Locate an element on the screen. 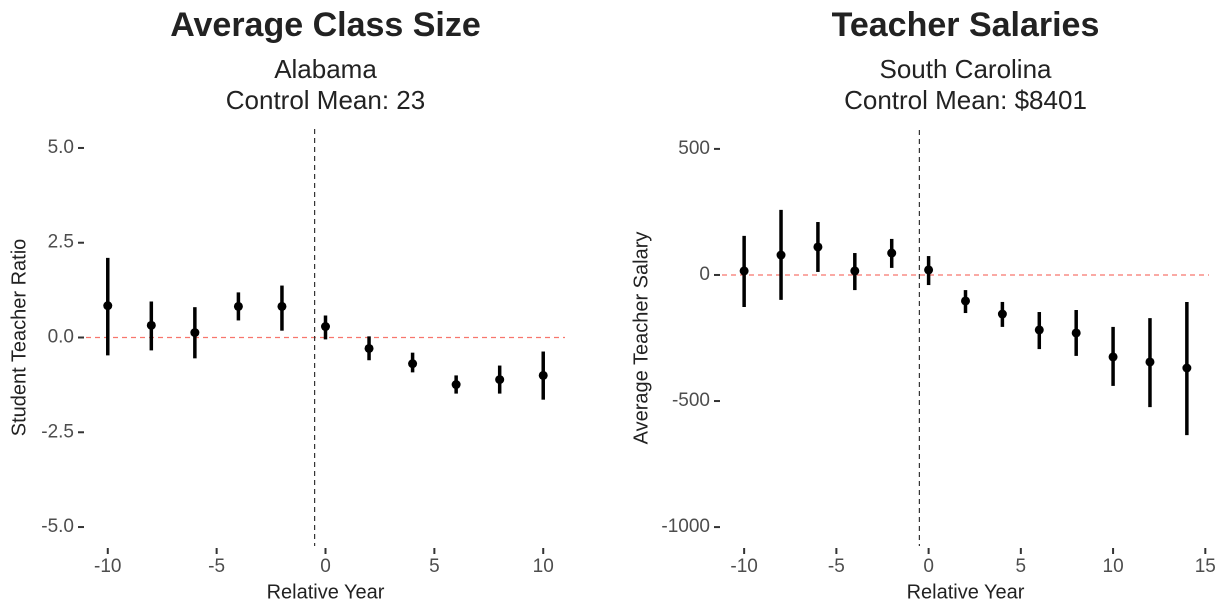 This screenshot has height=609, width=1230. chart-subtitle: Control Mean: $8401 is located at coordinates (965, 100).